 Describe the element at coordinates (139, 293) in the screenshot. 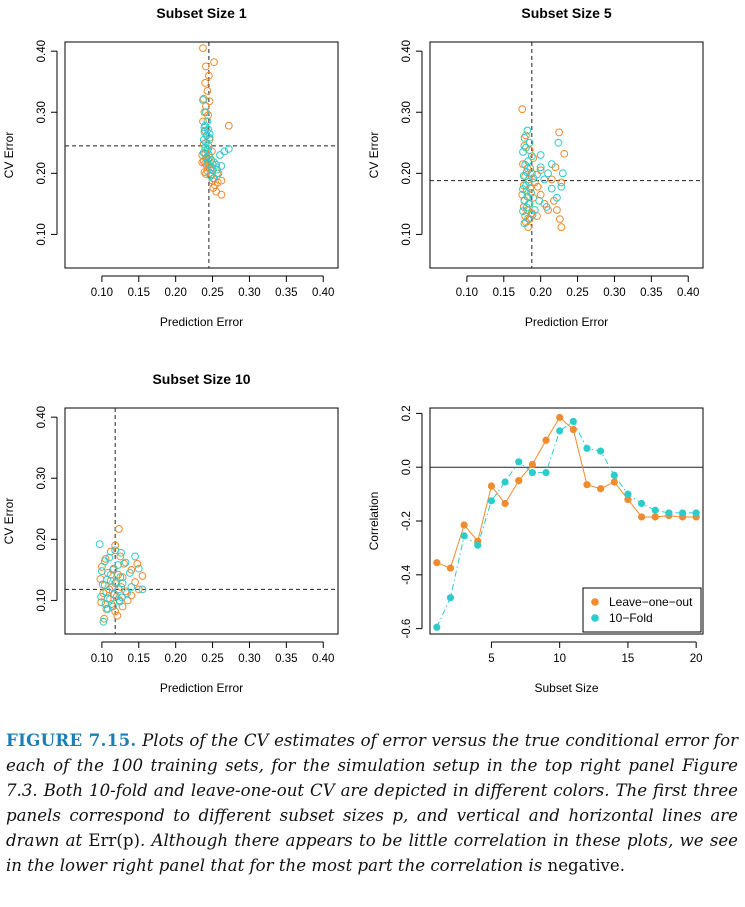

I see `x-tick-label: 0.15` at that location.